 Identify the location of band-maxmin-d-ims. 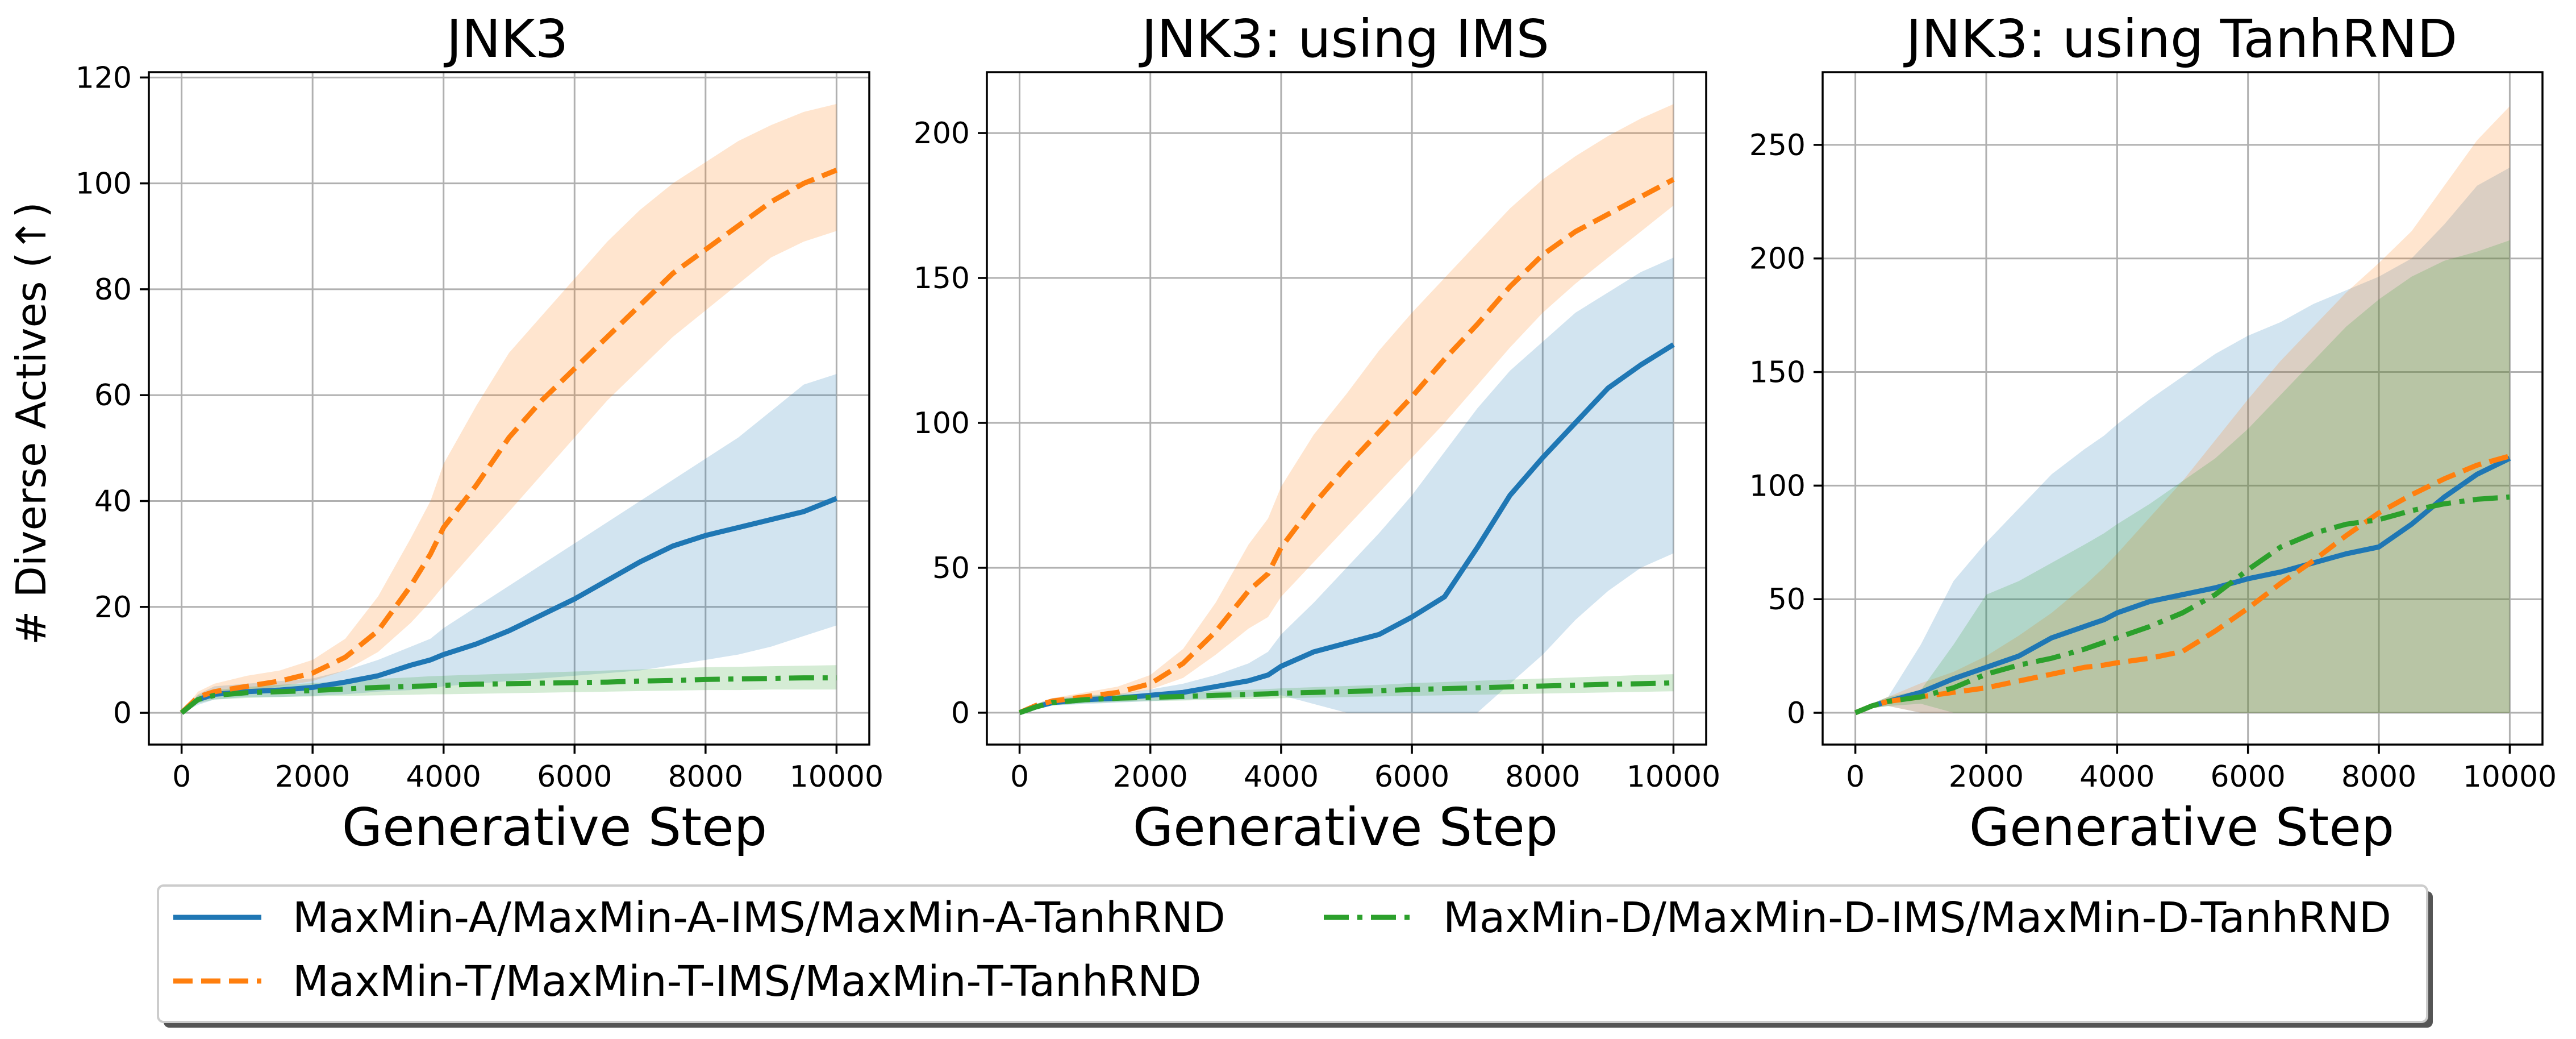
(1346, 693).